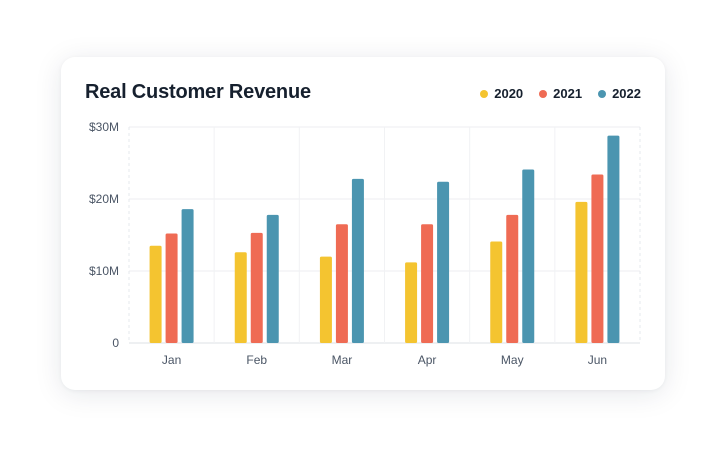  I want to click on x-tick-label: Jan, so click(171, 360).